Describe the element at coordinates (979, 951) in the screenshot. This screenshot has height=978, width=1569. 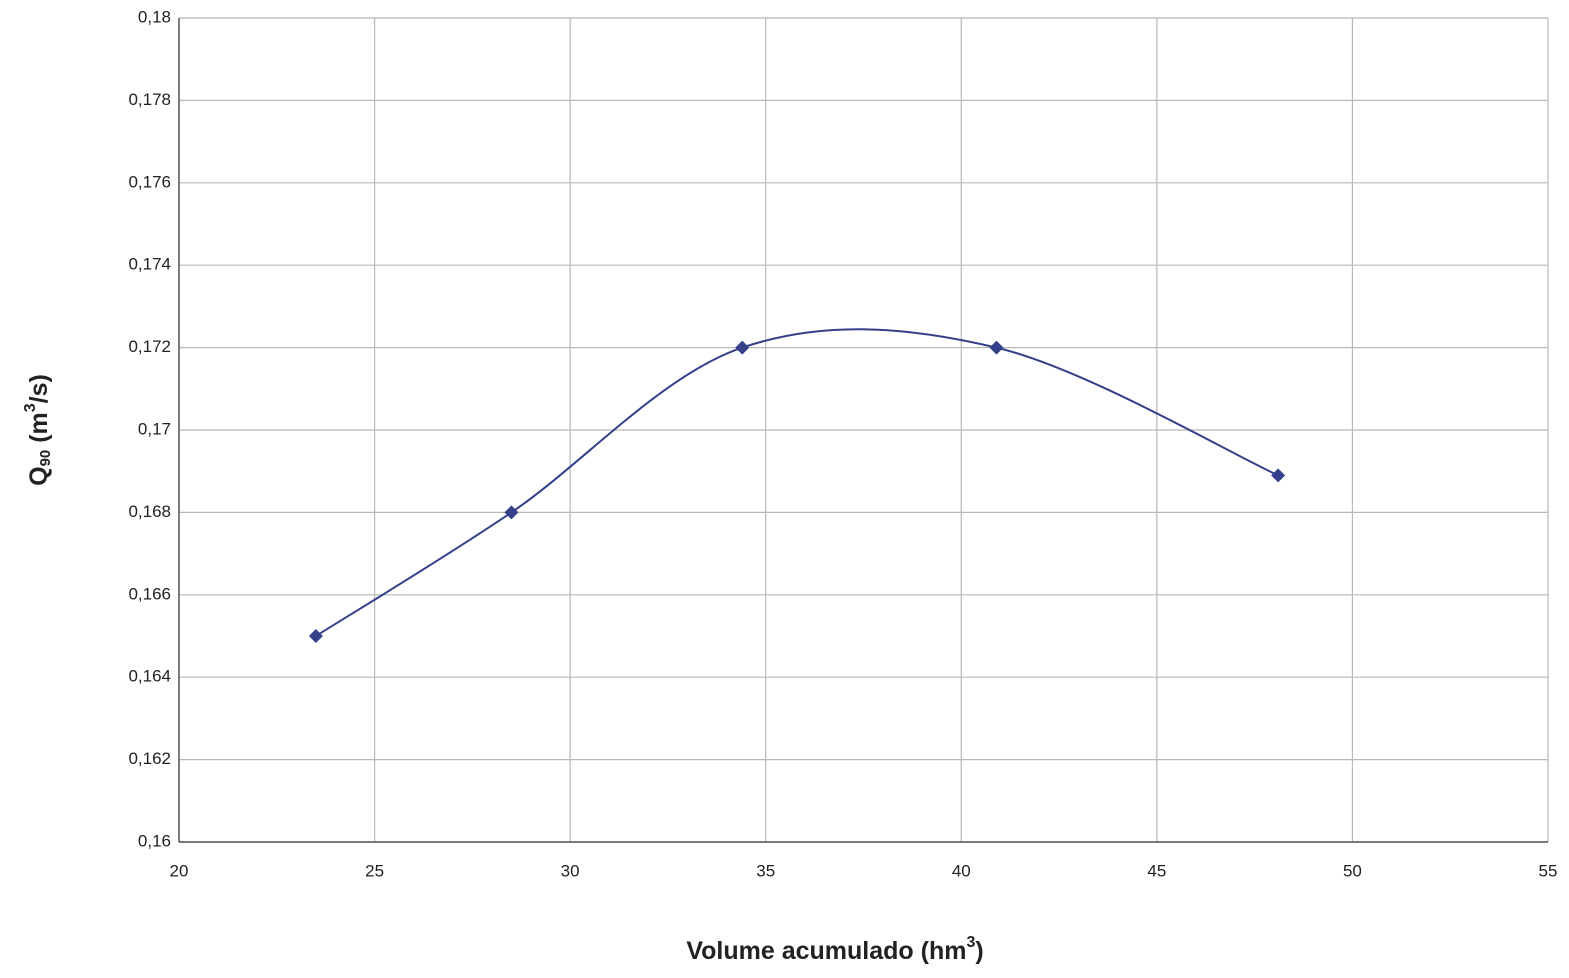
I see `x-title-end: )` at that location.